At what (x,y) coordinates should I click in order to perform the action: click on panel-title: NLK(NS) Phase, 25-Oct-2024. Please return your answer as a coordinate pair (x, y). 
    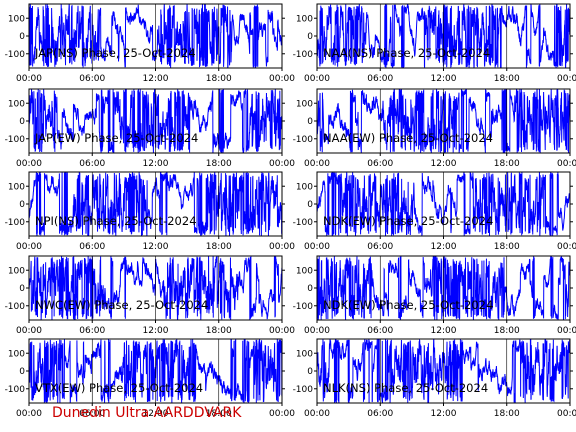
    Looking at the image, I should click on (405, 388).